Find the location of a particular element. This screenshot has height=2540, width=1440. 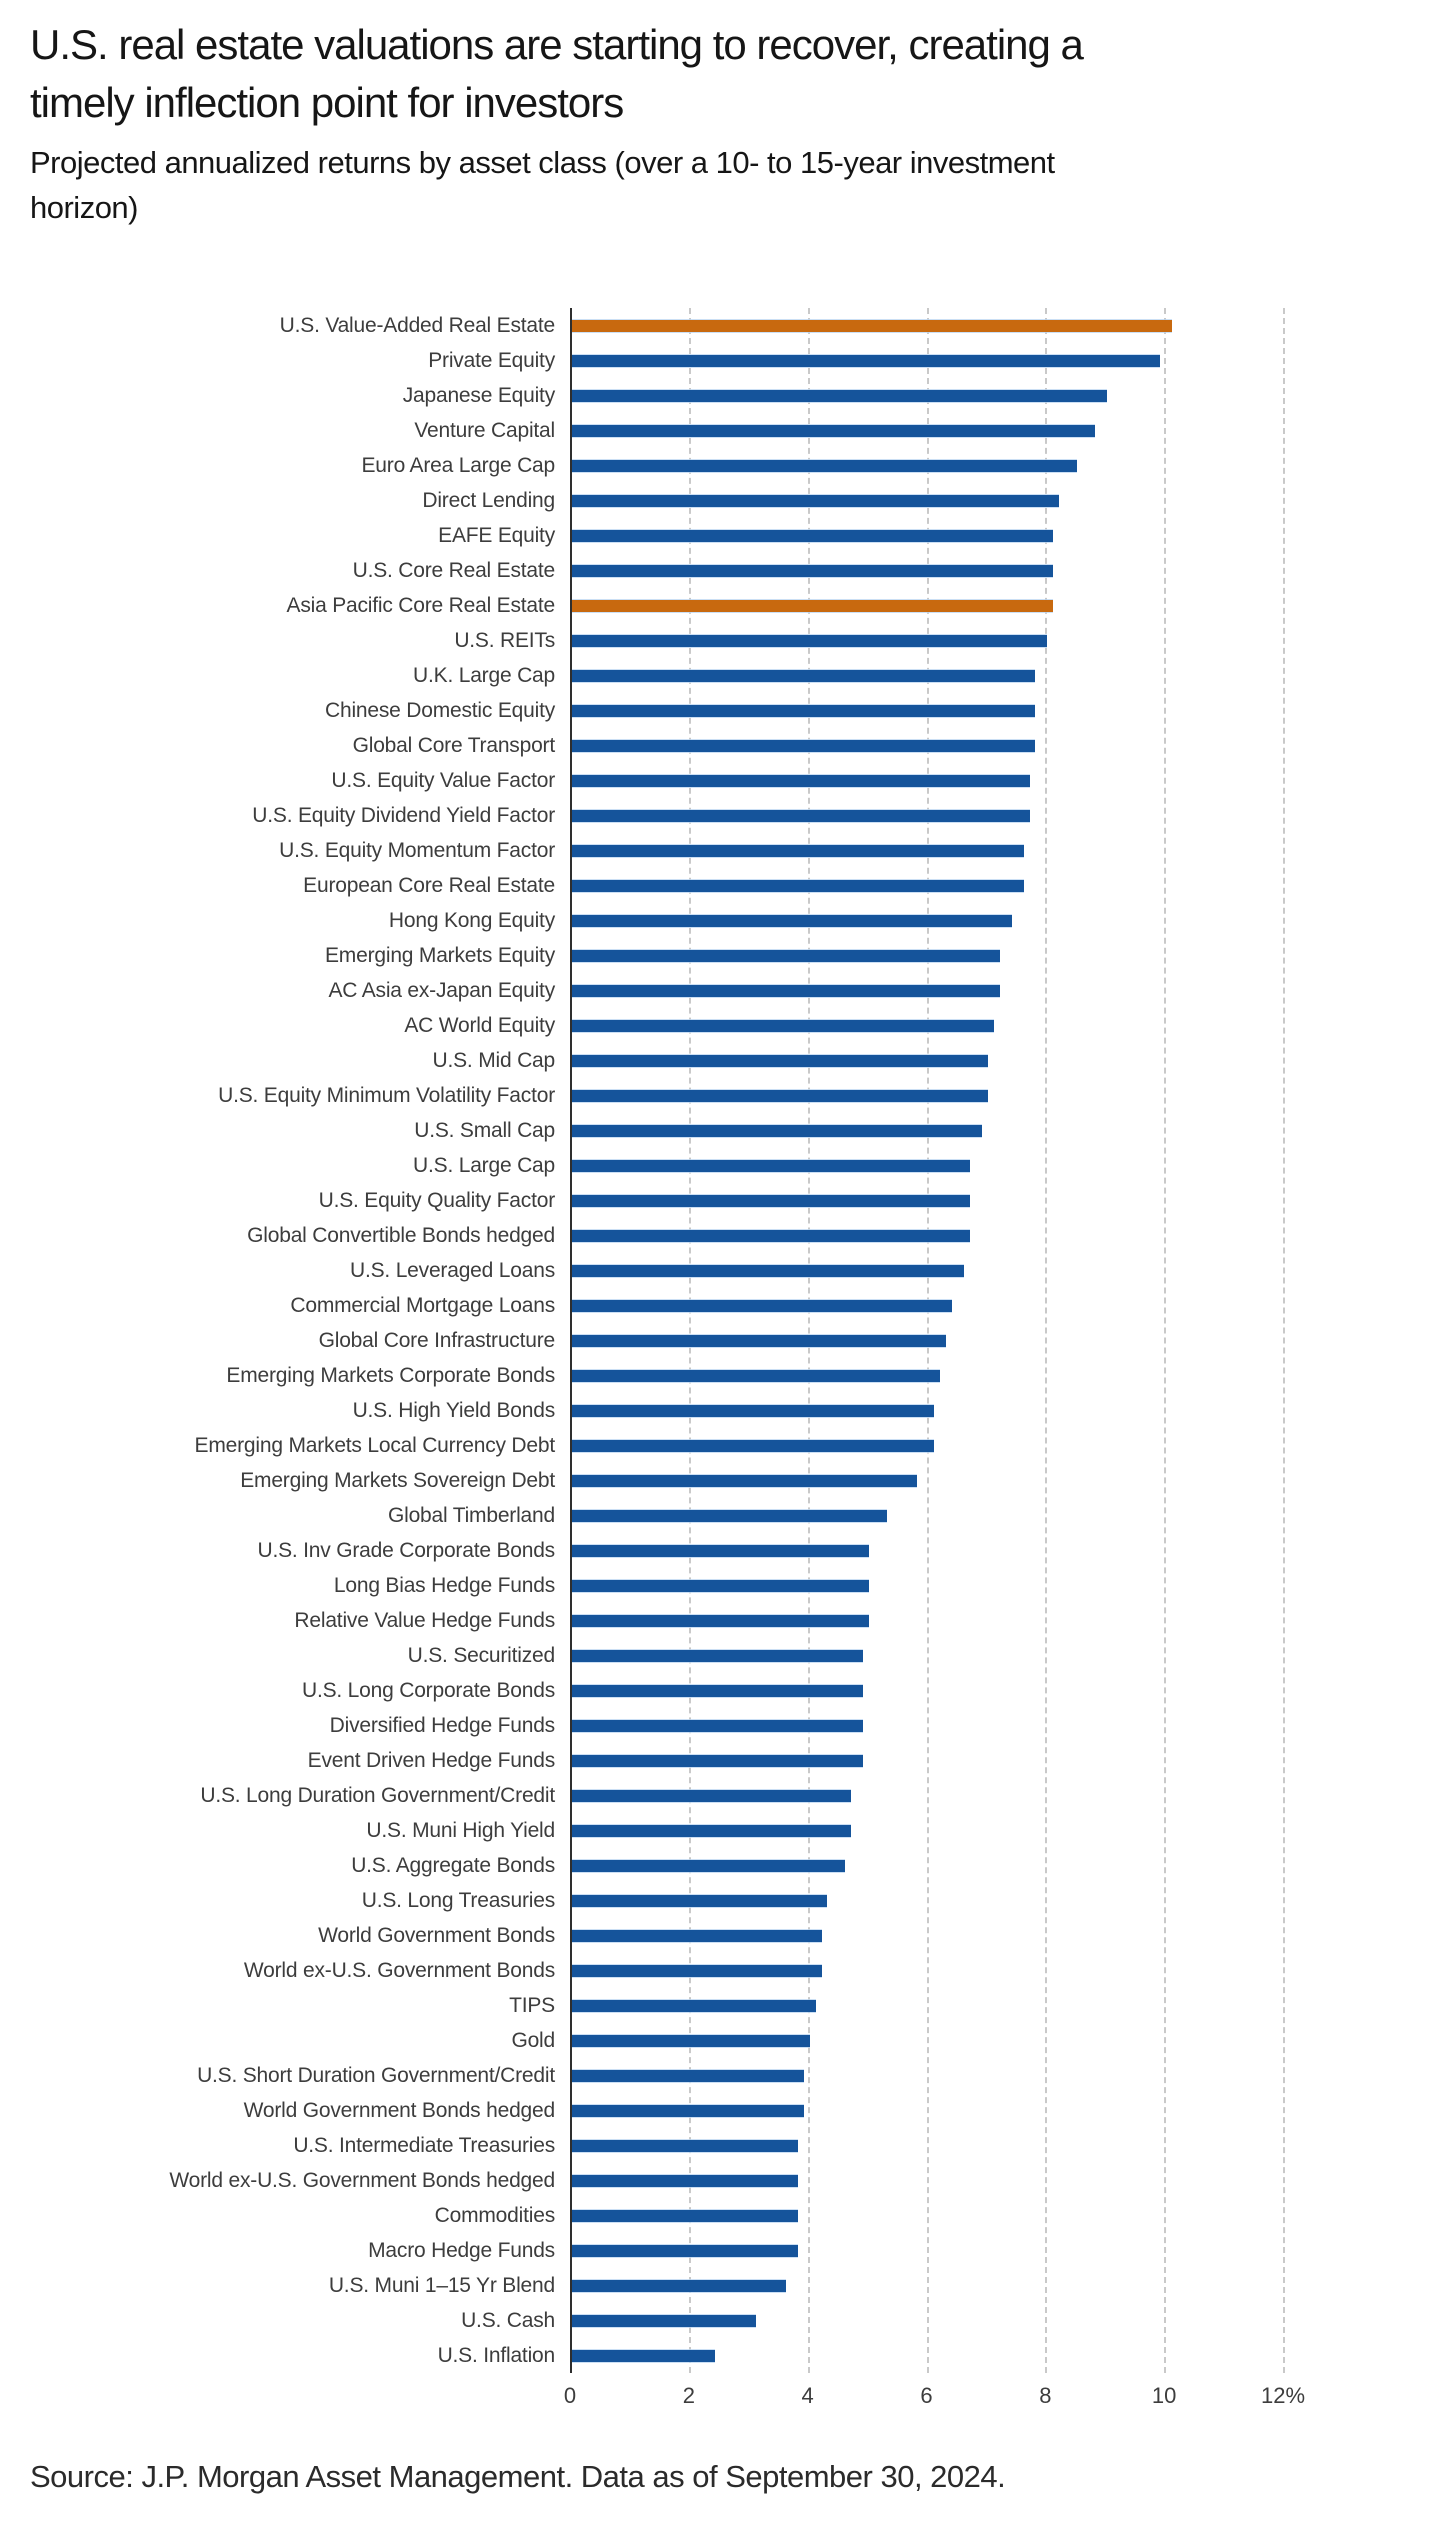

chart-row: Emerging Markets Local Currency Debt is located at coordinates (739, 1445).